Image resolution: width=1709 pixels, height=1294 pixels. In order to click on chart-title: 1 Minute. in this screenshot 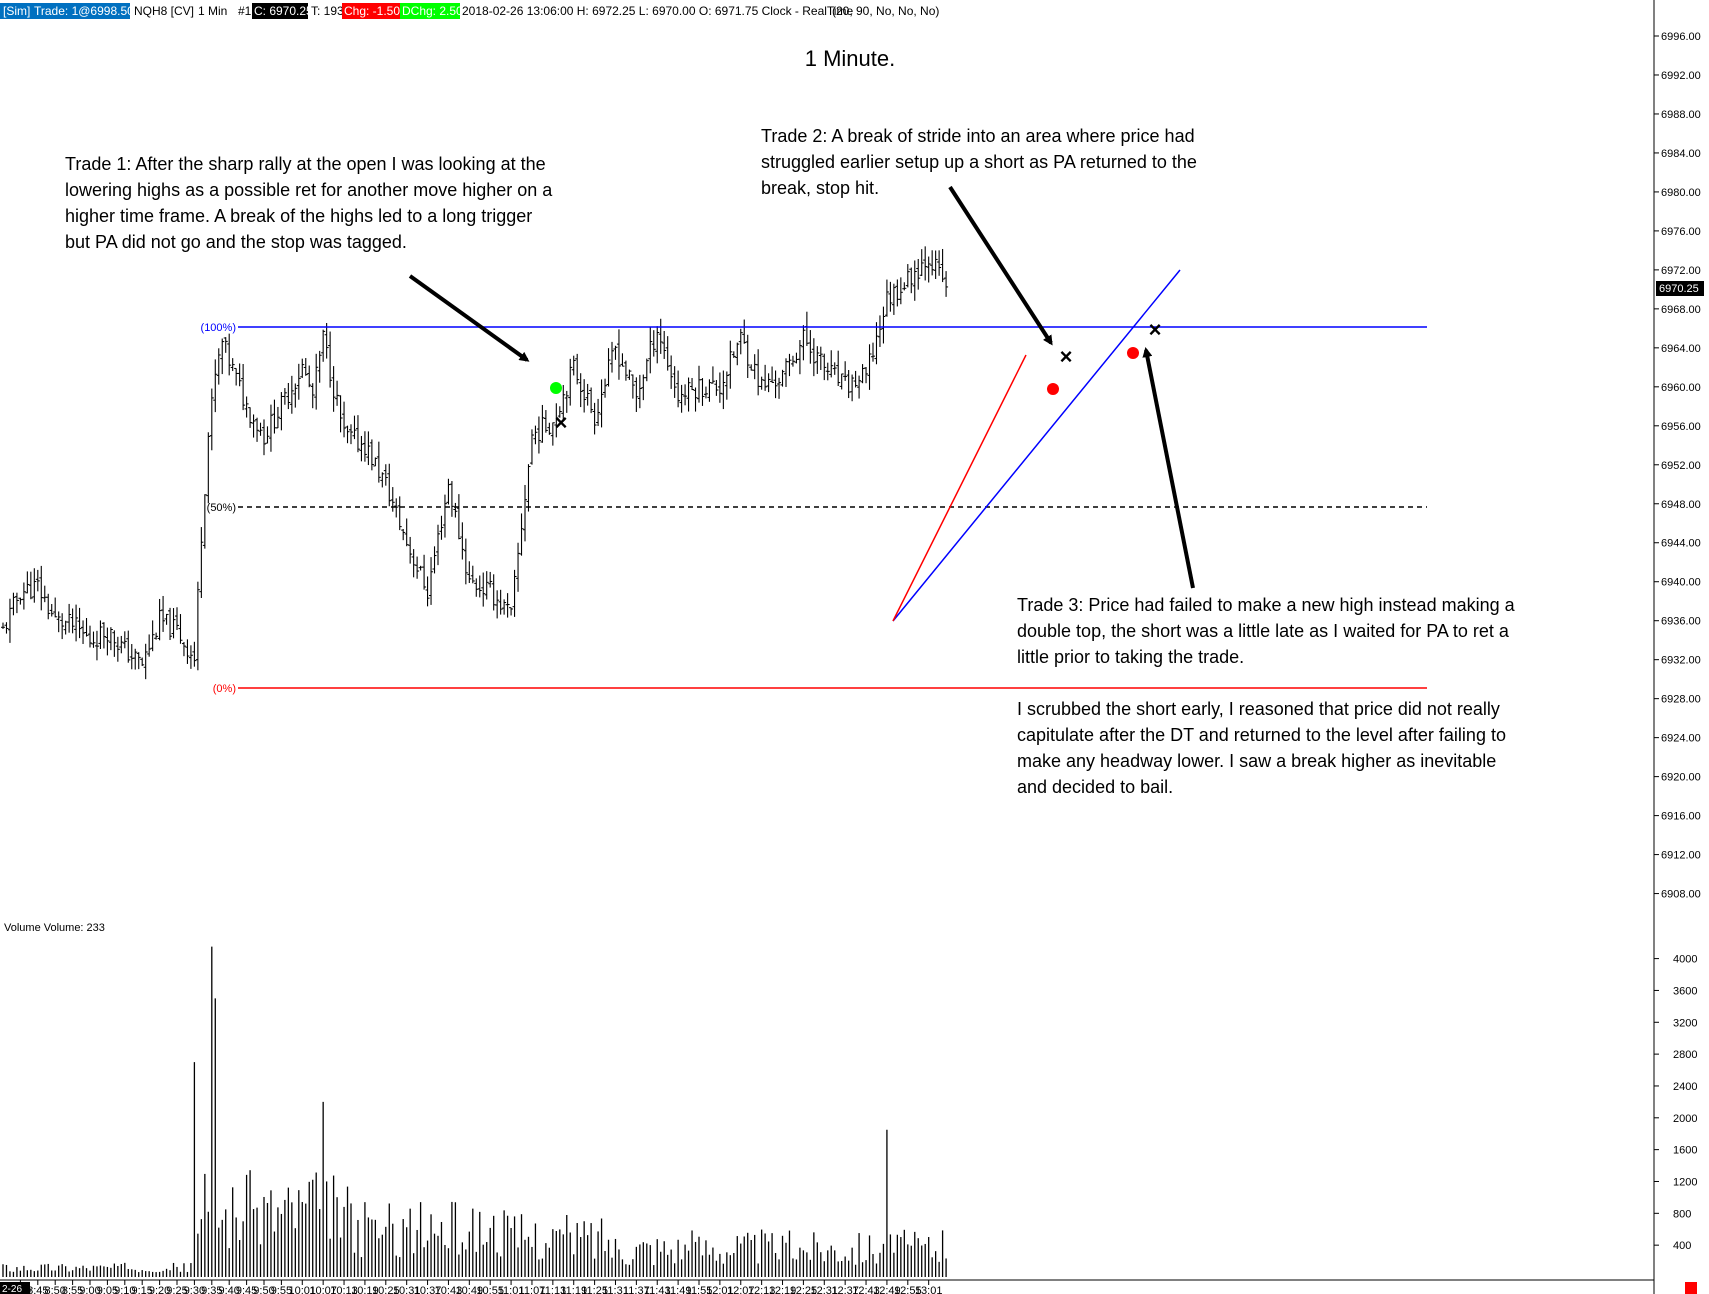, I will do `click(850, 58)`.